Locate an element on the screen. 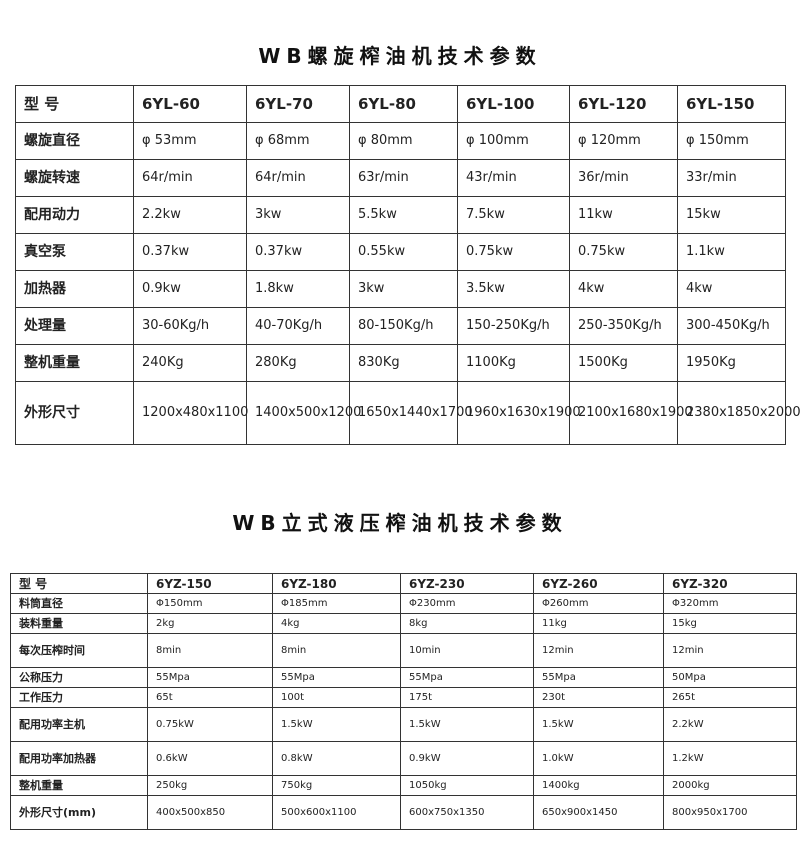 The width and height of the screenshot is (800, 848). table-cell: 0.55kw is located at coordinates (403, 252).